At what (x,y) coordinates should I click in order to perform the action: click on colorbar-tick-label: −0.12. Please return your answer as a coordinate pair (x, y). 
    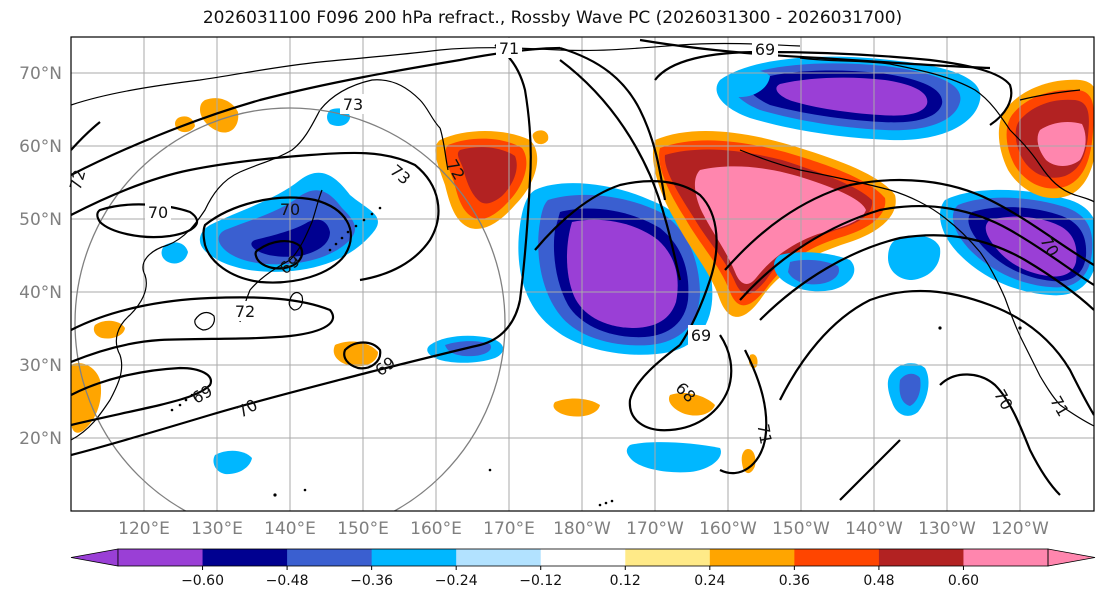
    Looking at the image, I should click on (540, 581).